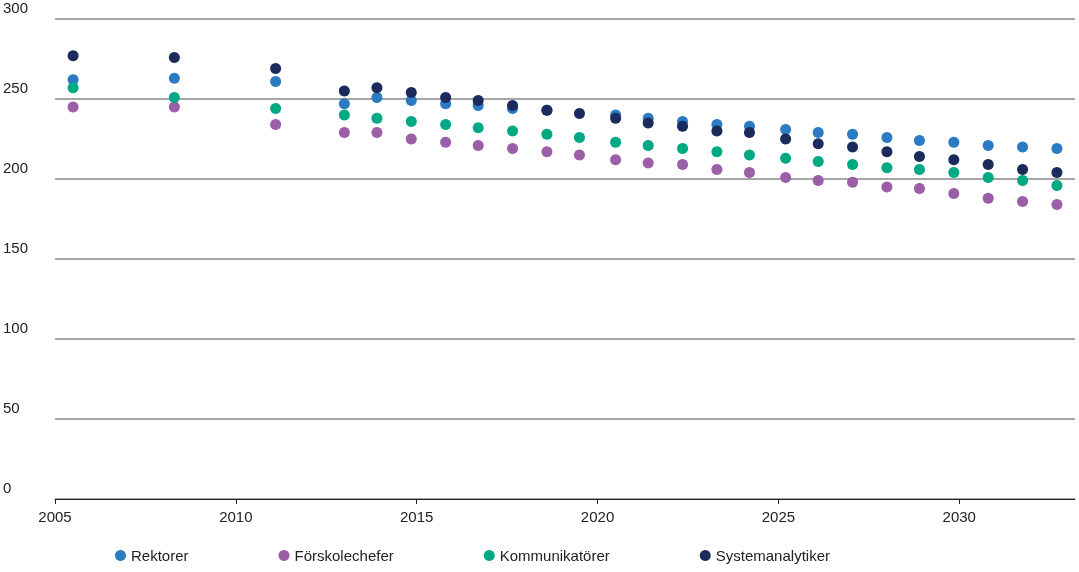 The width and height of the screenshot is (1079, 572). Describe the element at coordinates (554, 555) in the screenshot. I see `legend-label: Kommunikatörer` at that location.